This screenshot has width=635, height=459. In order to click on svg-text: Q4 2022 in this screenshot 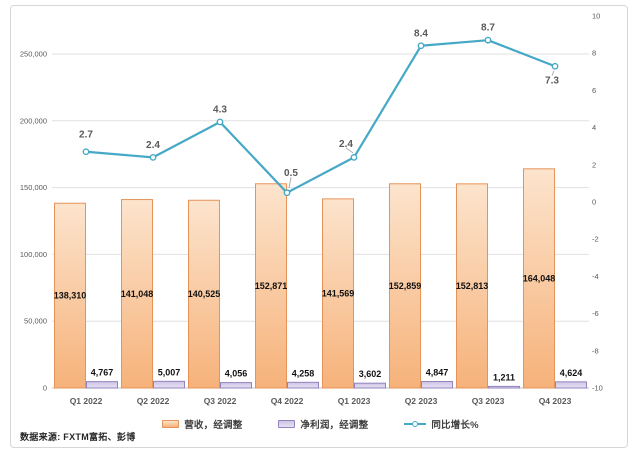, I will do `click(287, 401)`.